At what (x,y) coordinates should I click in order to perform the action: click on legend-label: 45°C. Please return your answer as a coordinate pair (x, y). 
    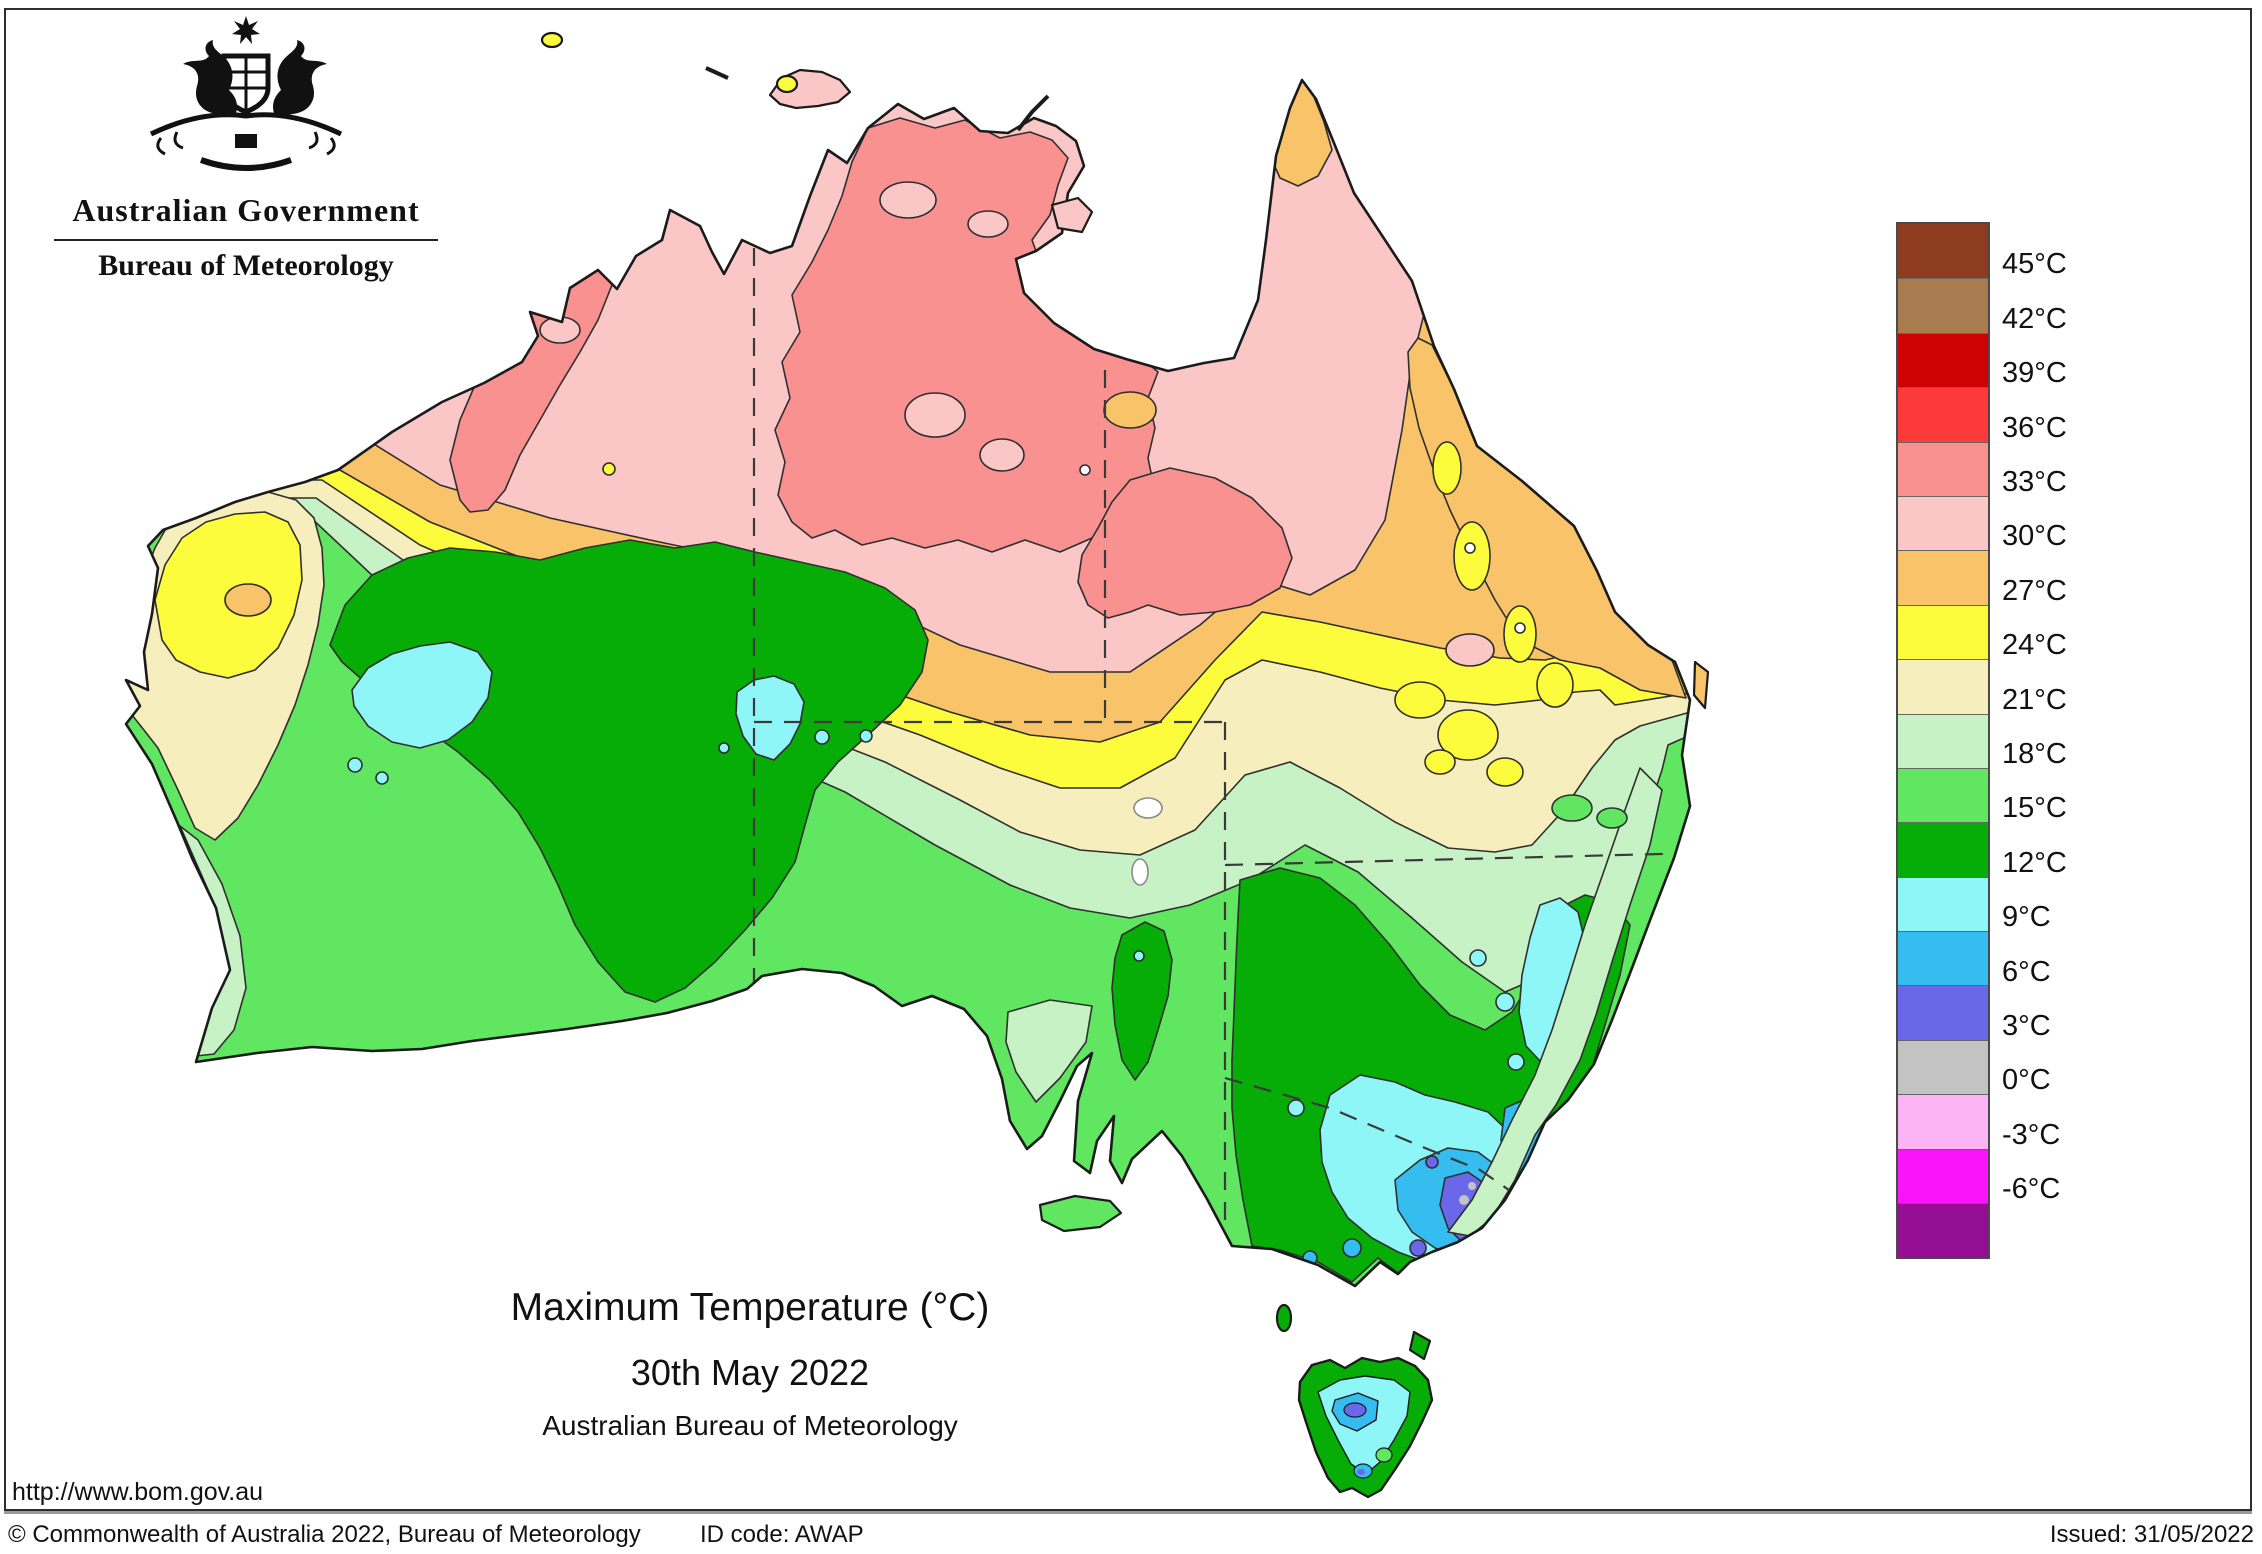
    Looking at the image, I should click on (2034, 264).